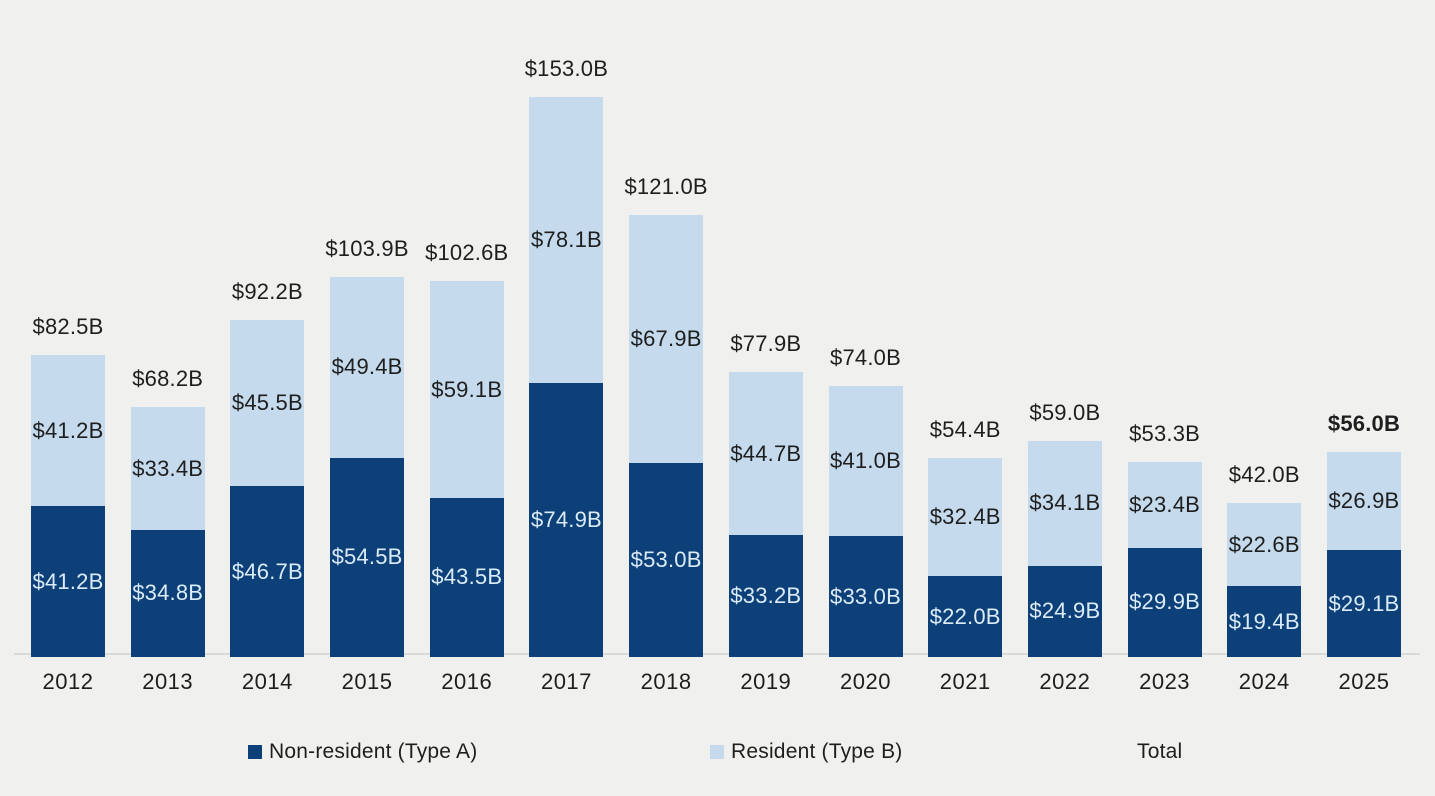 This screenshot has height=796, width=1435. What do you see at coordinates (666, 681) in the screenshot?
I see `x-axis-label-2018: 2018` at bounding box center [666, 681].